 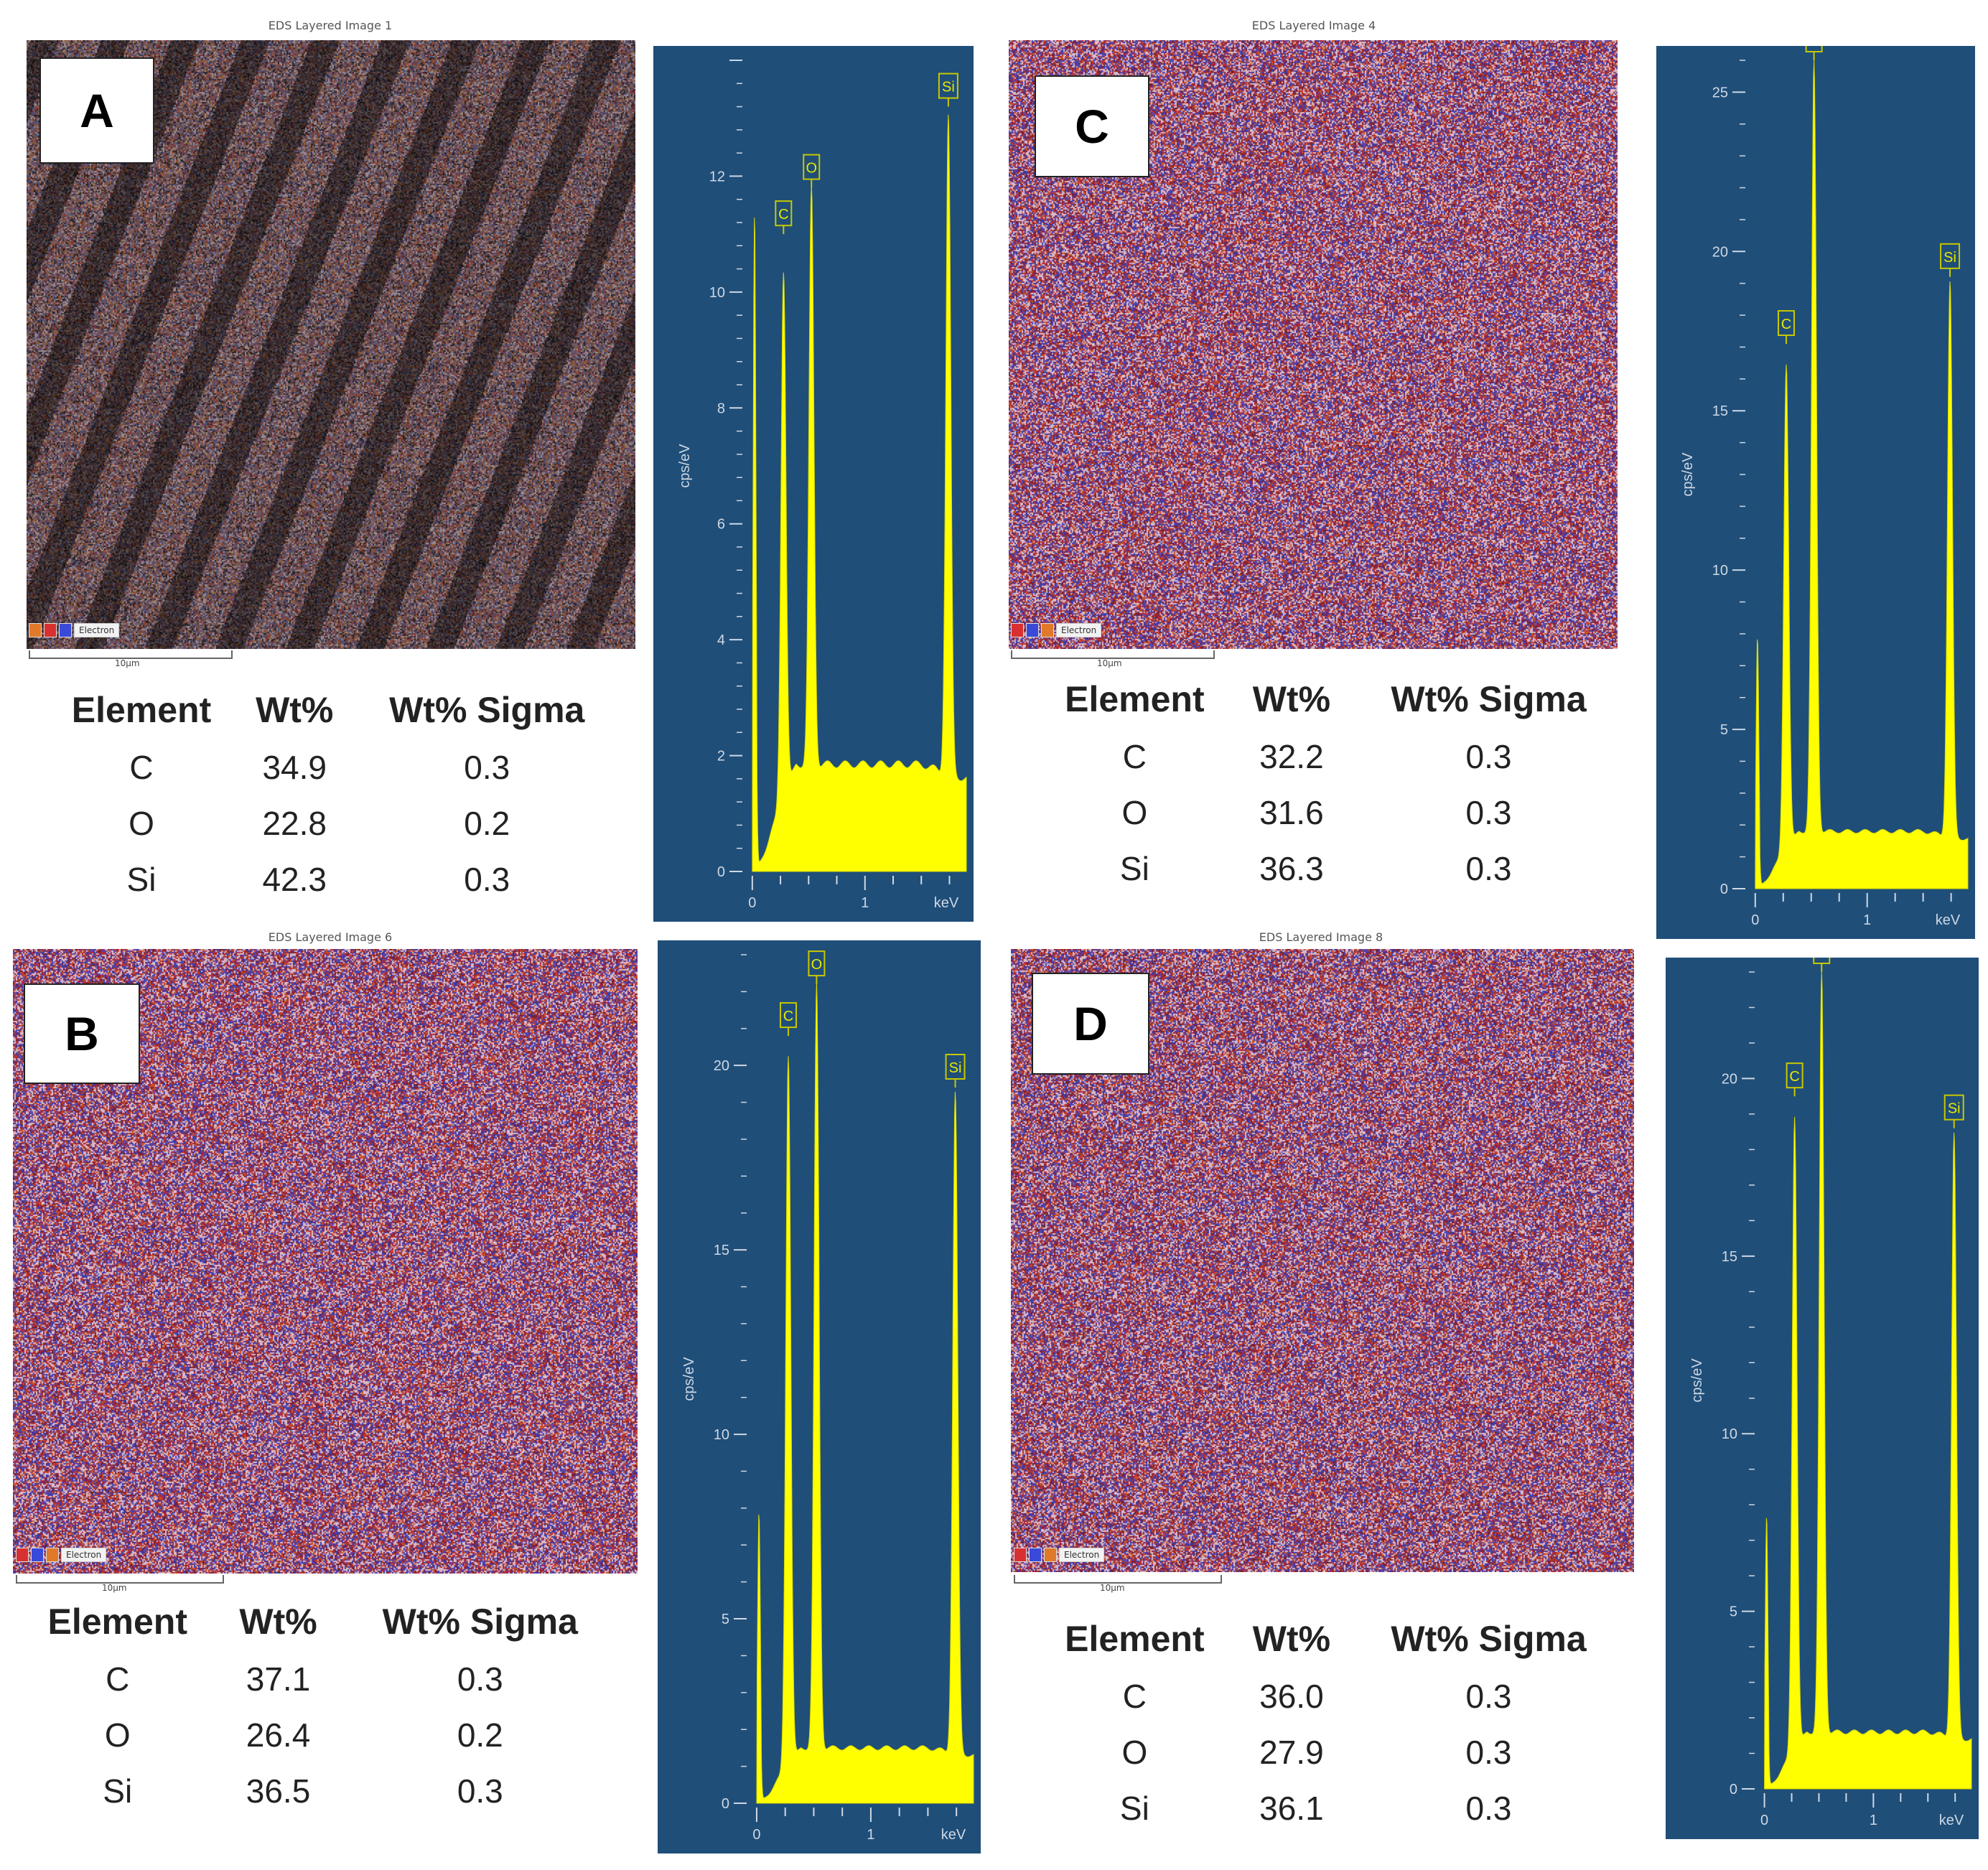 What do you see at coordinates (319, 1791) in the screenshot?
I see `table-row: Si 36.5 0.3` at bounding box center [319, 1791].